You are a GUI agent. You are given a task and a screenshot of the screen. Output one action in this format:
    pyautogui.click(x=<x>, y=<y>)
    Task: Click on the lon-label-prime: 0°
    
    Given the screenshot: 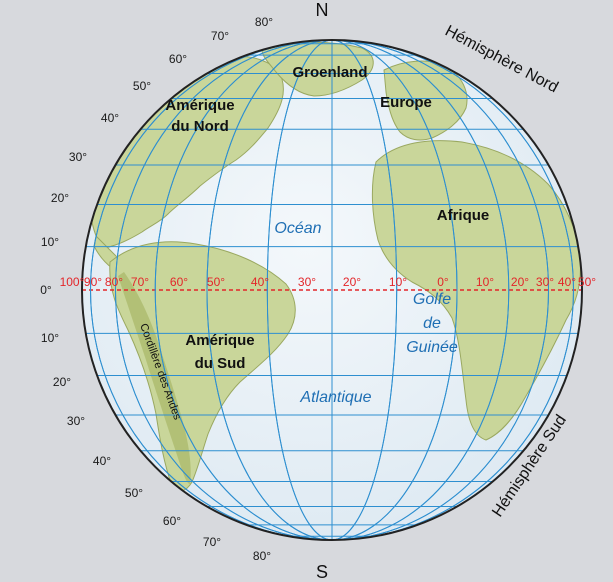 What is the action you would take?
    pyautogui.click(x=443, y=282)
    